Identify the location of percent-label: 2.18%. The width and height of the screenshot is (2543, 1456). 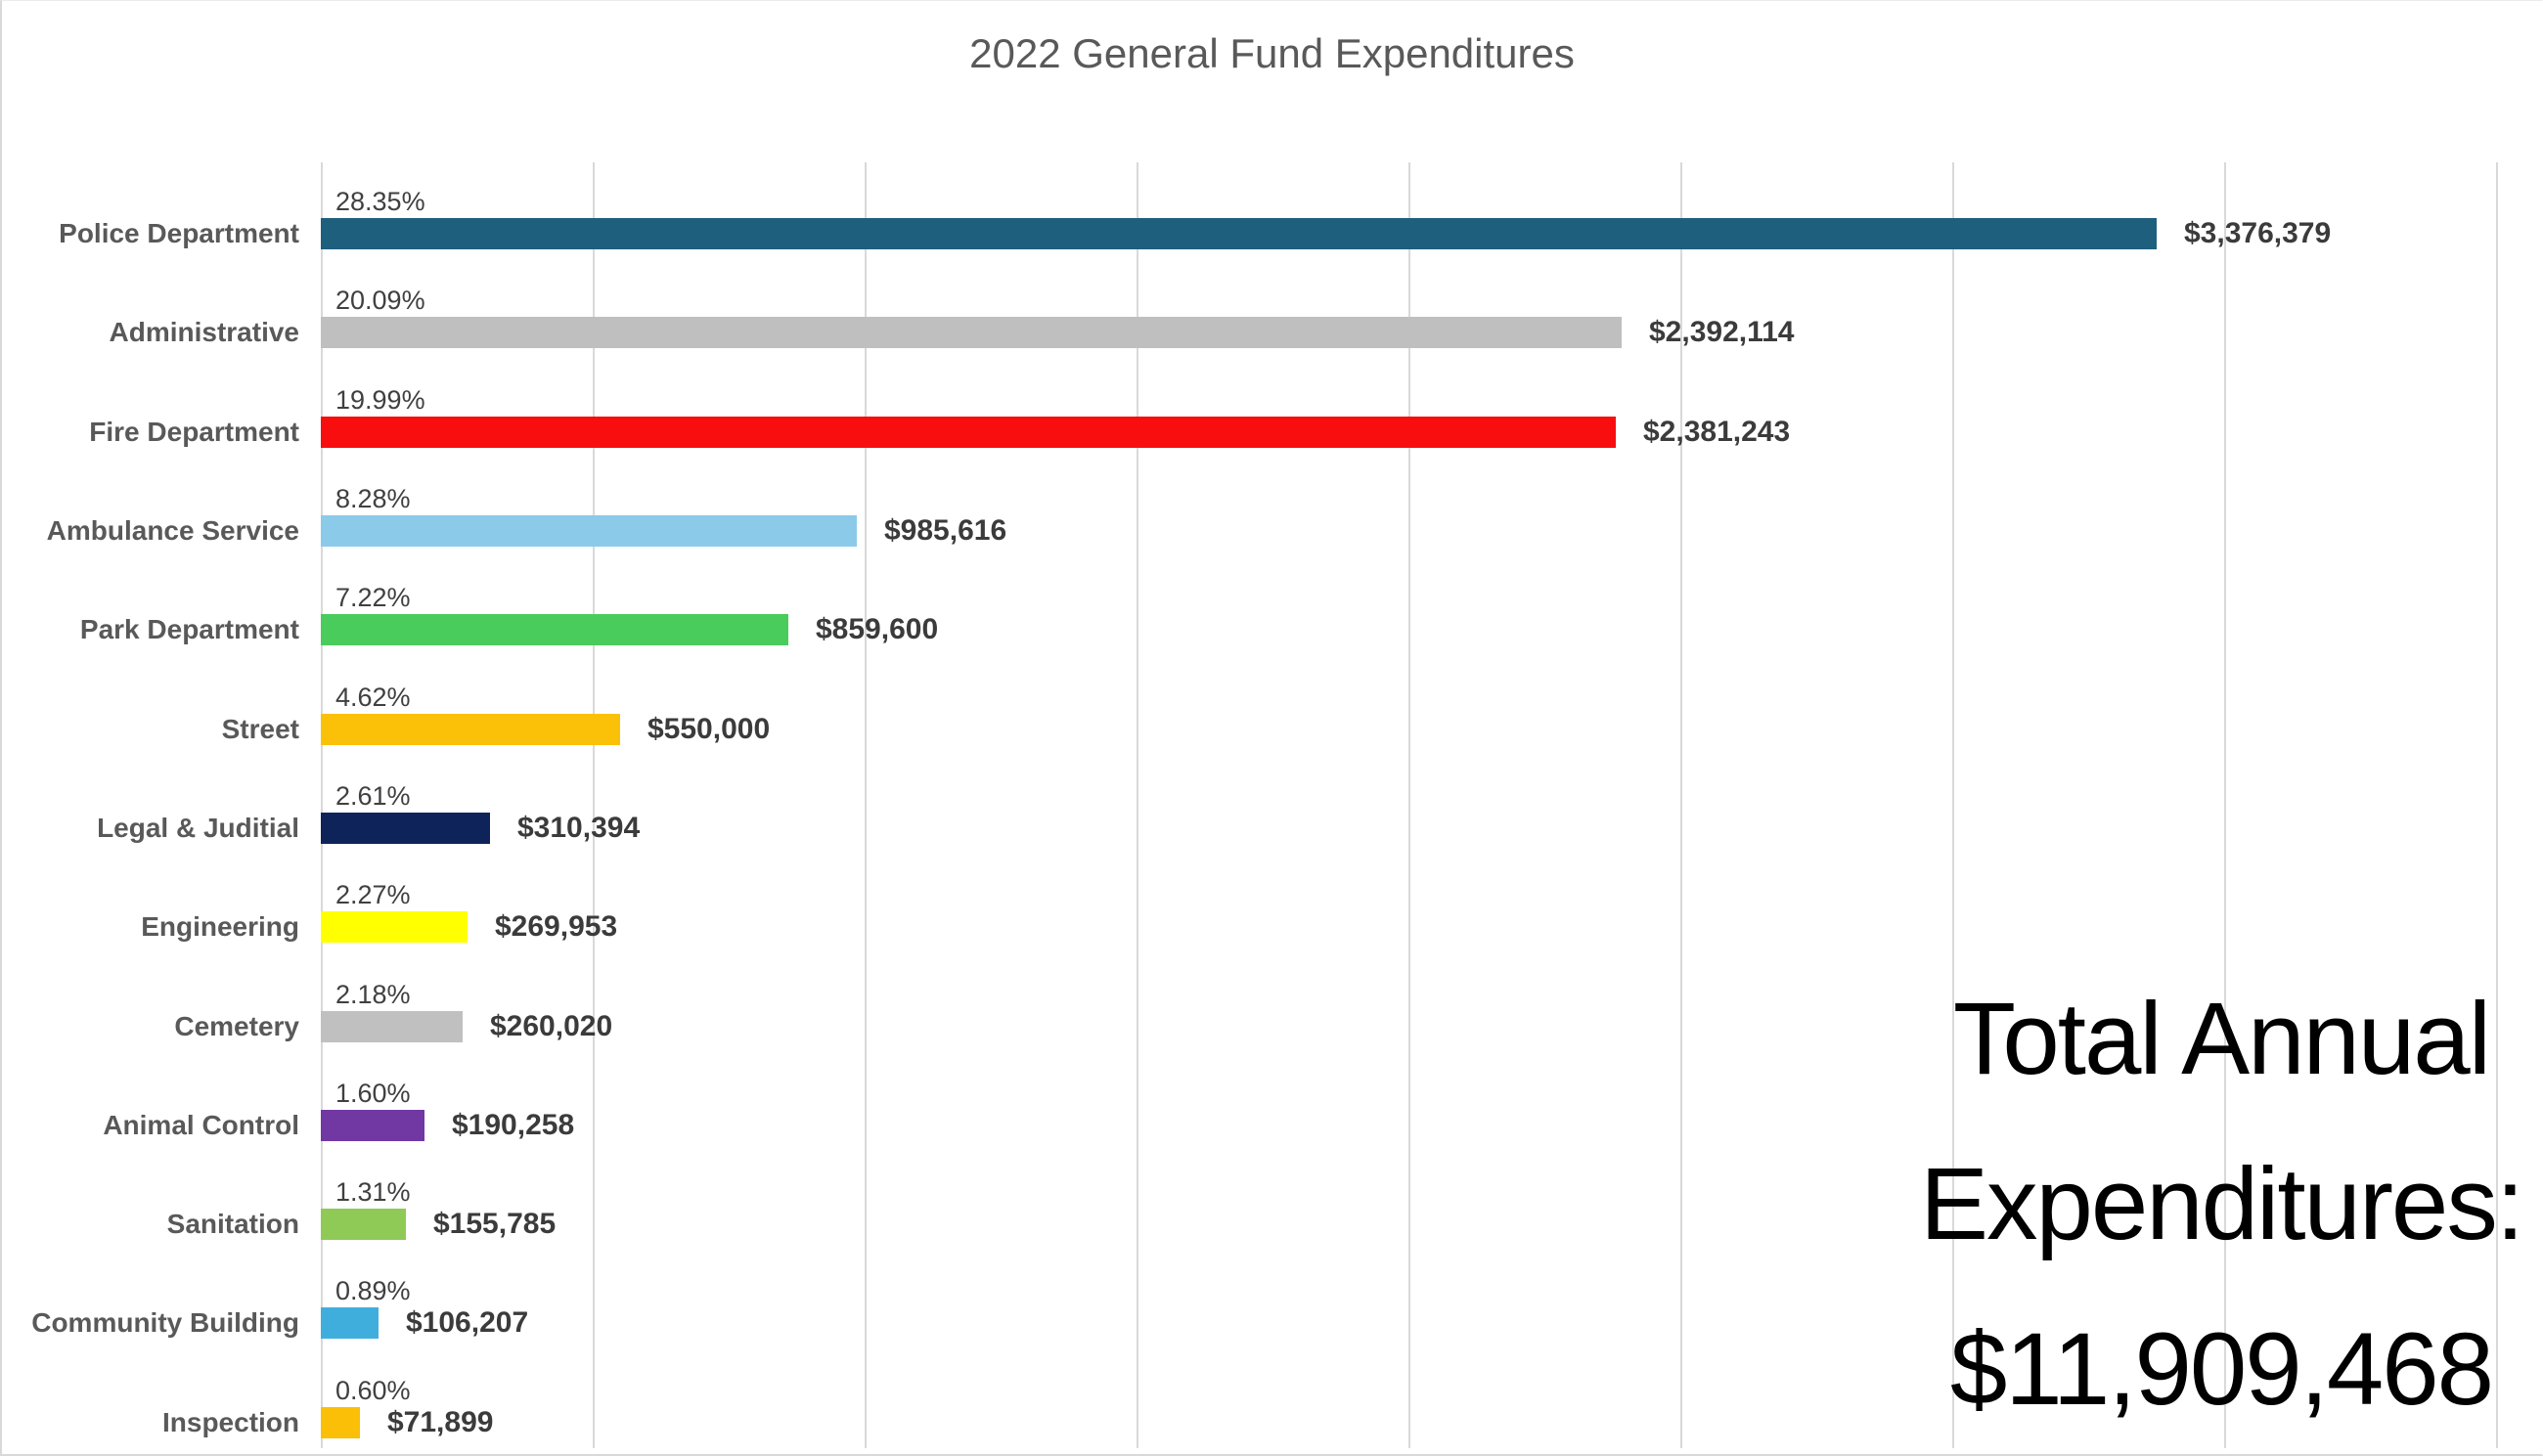
(373, 994).